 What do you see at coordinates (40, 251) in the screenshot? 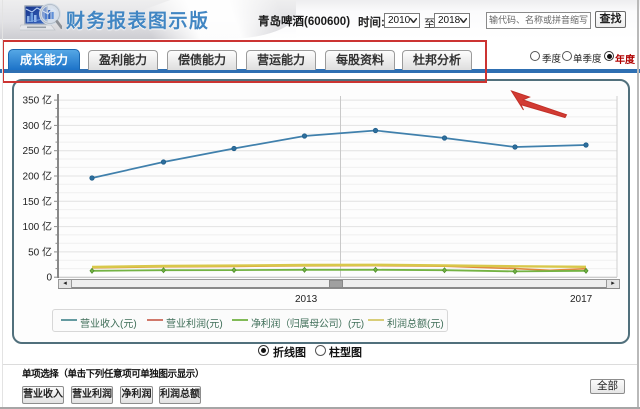
I see `svg-text: 50 亿` at bounding box center [40, 251].